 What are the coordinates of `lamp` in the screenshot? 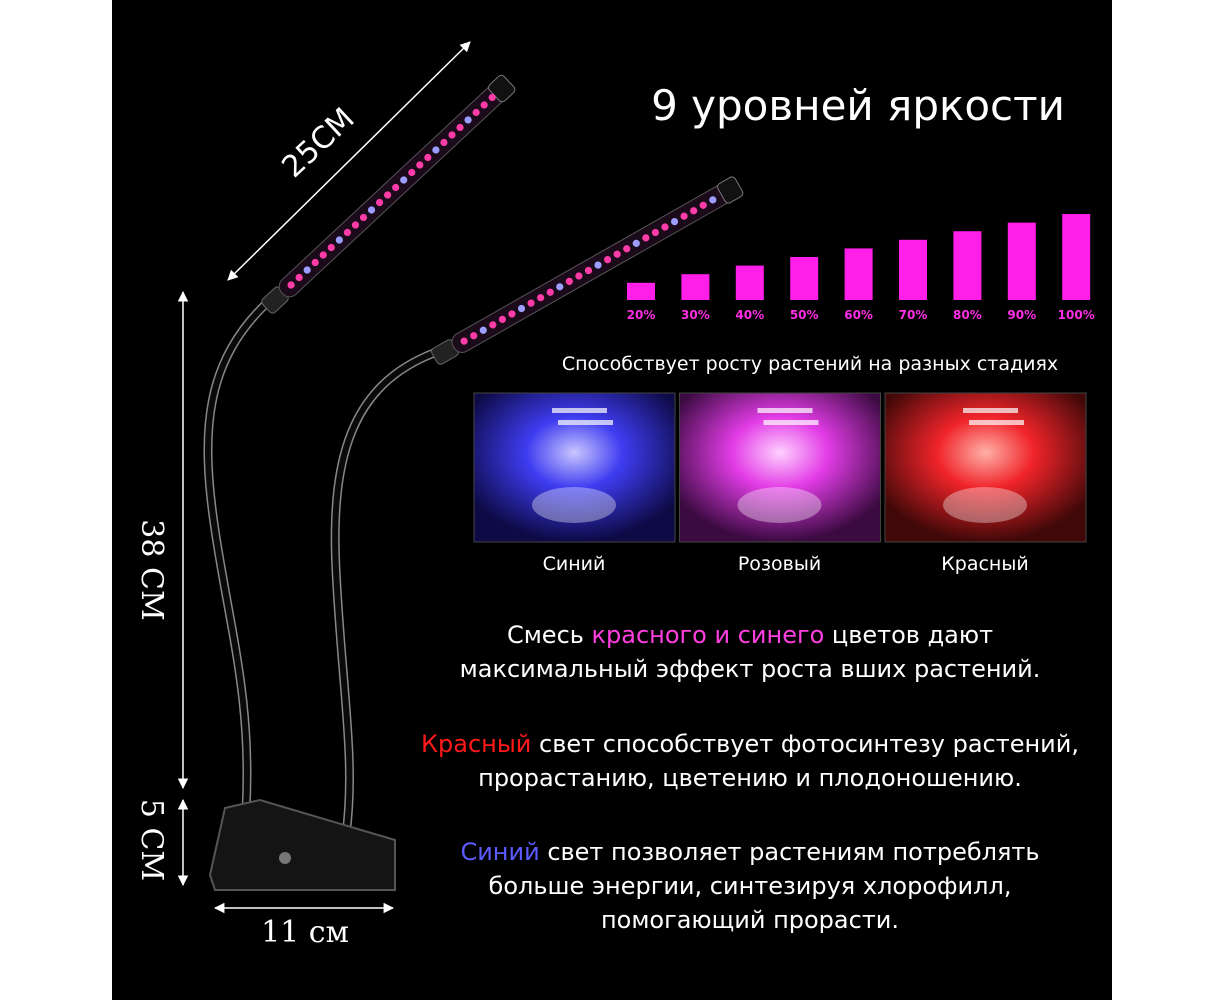 It's located at (325, 593).